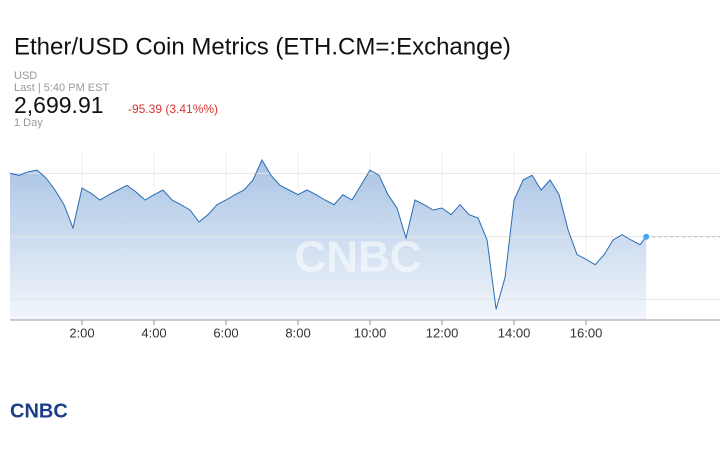 The width and height of the screenshot is (720, 455). I want to click on last-time: Last | 5:40 PM EST, so click(61, 88).